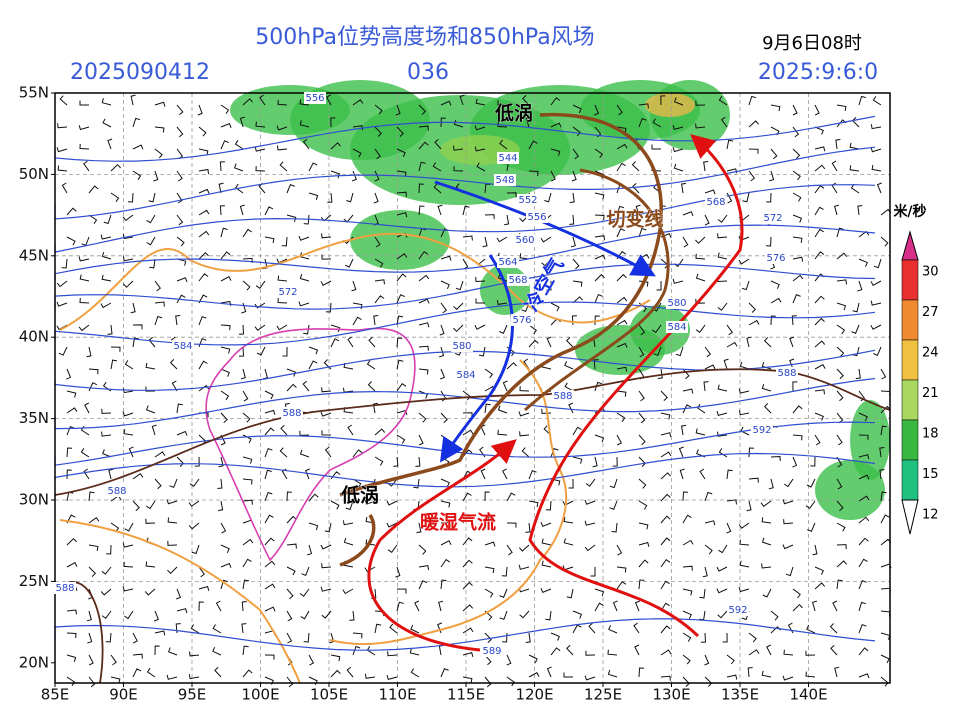 The image size is (964, 724). Describe the element at coordinates (634, 219) in the screenshot. I see `annotation: 切变线` at that location.